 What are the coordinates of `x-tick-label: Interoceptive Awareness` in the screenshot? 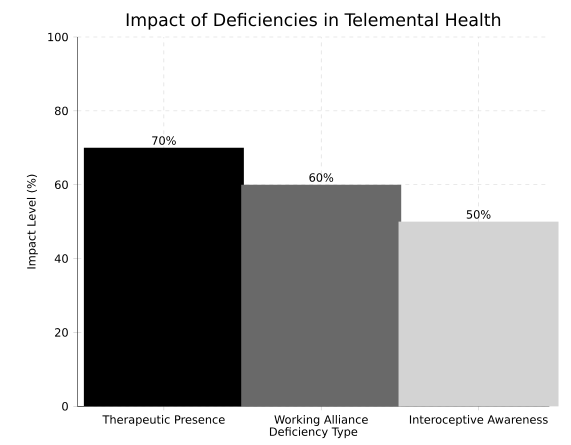 It's located at (479, 420).